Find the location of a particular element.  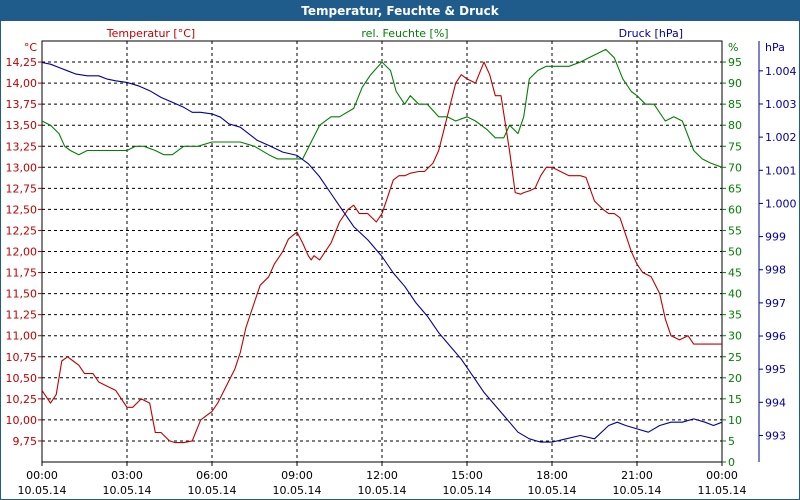

pressure-tick-label: 1.000 is located at coordinates (781, 203).